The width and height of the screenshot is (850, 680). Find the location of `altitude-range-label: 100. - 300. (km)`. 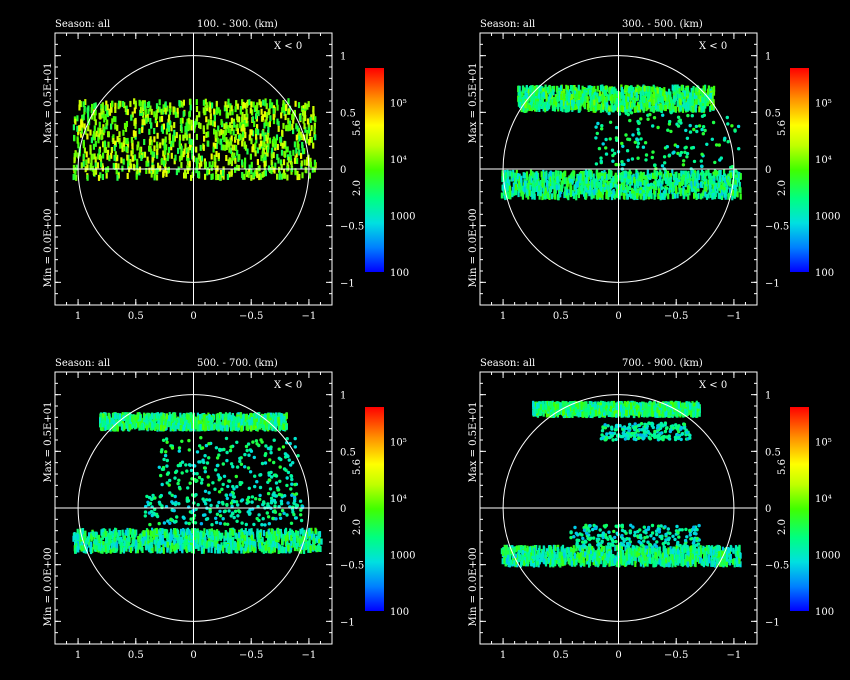

altitude-range-label: 100. - 300. (km) is located at coordinates (237, 24).